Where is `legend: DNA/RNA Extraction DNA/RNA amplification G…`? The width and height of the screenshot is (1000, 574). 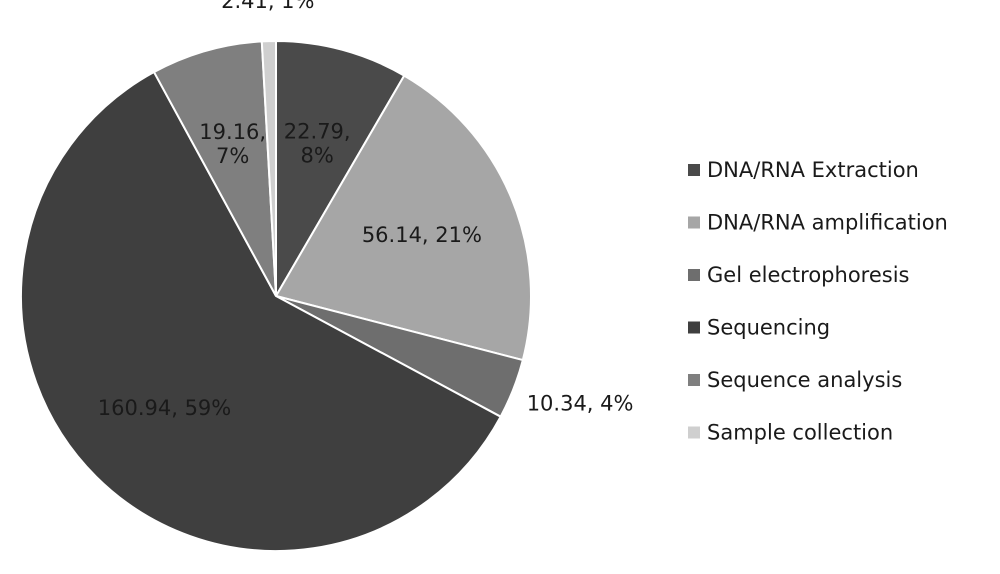 legend: DNA/RNA Extraction DNA/RNA amplification G… is located at coordinates (818, 301).